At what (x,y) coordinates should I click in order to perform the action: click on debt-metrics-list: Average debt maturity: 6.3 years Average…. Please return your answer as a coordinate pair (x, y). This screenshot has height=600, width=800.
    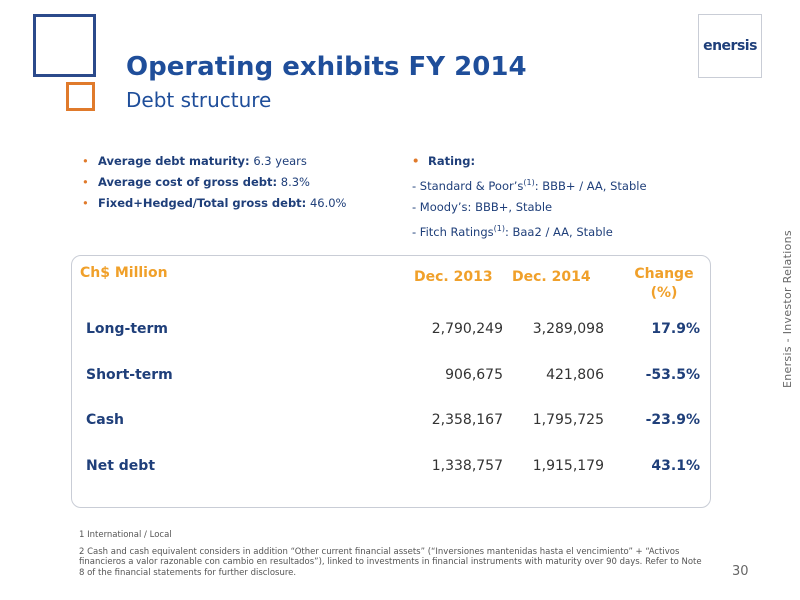
    Looking at the image, I should click on (214, 182).